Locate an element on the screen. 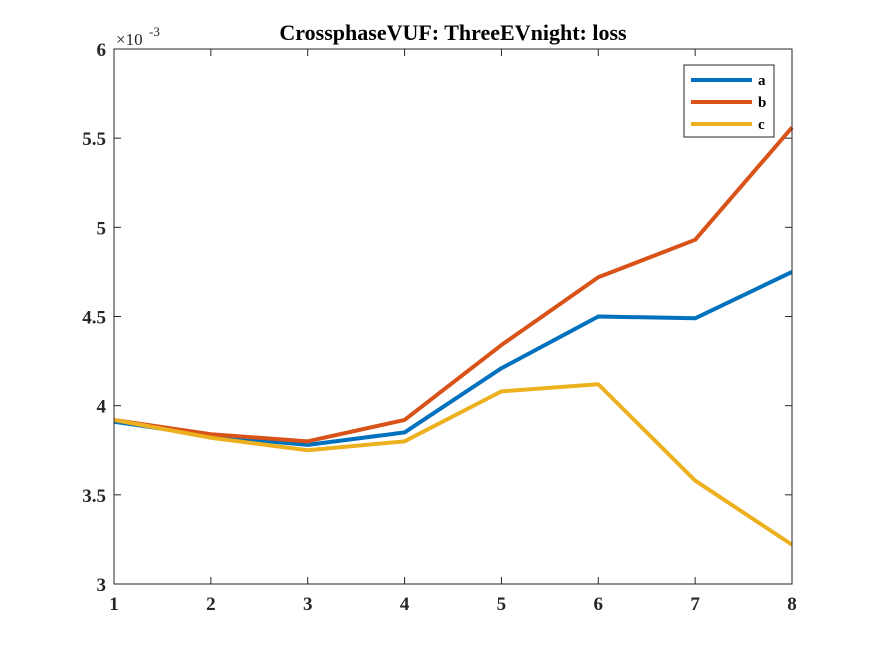  y-tick-label: 5.5 is located at coordinates (94, 139).